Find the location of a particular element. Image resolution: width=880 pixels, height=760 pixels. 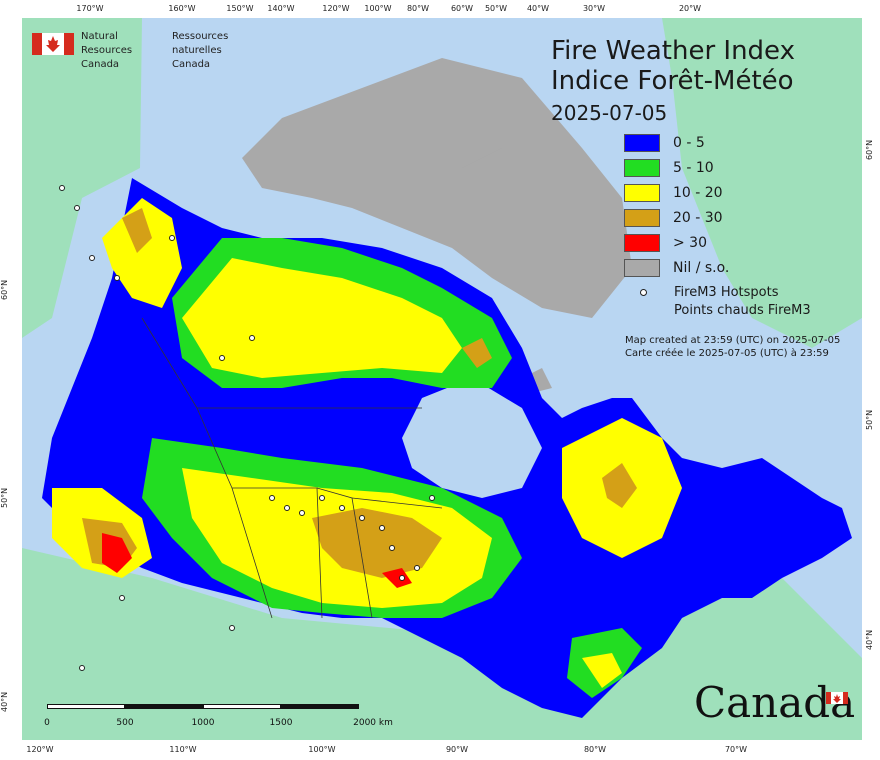

canada-wordmark-flag-icon is located at coordinates (837, 698).